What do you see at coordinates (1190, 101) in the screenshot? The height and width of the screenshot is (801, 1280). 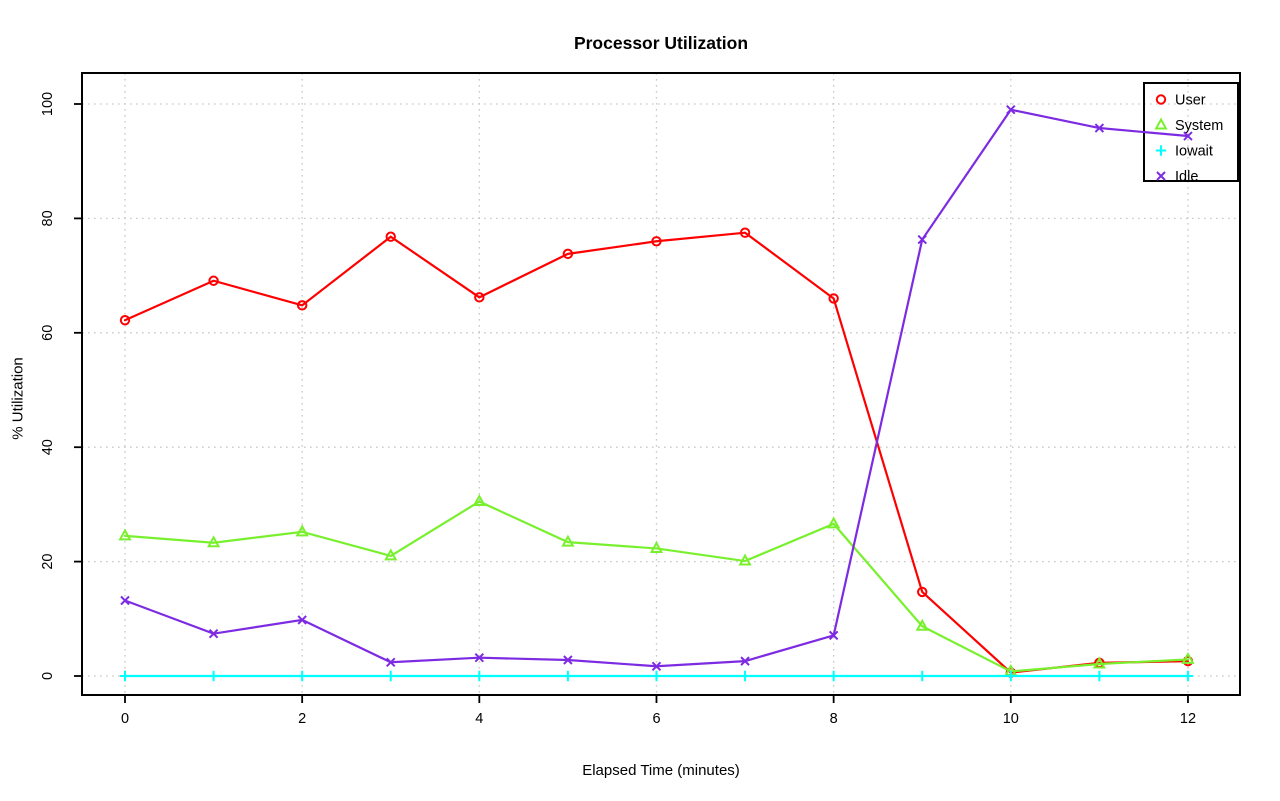 I see `legend-label-user: User` at bounding box center [1190, 101].